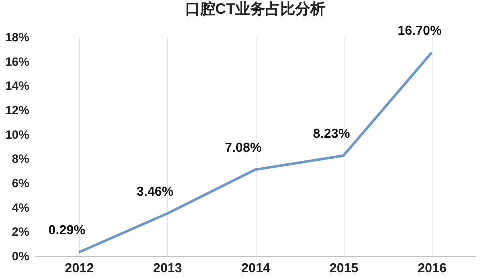  What do you see at coordinates (17, 135) in the screenshot?
I see `y-tick-label: 10%` at bounding box center [17, 135].